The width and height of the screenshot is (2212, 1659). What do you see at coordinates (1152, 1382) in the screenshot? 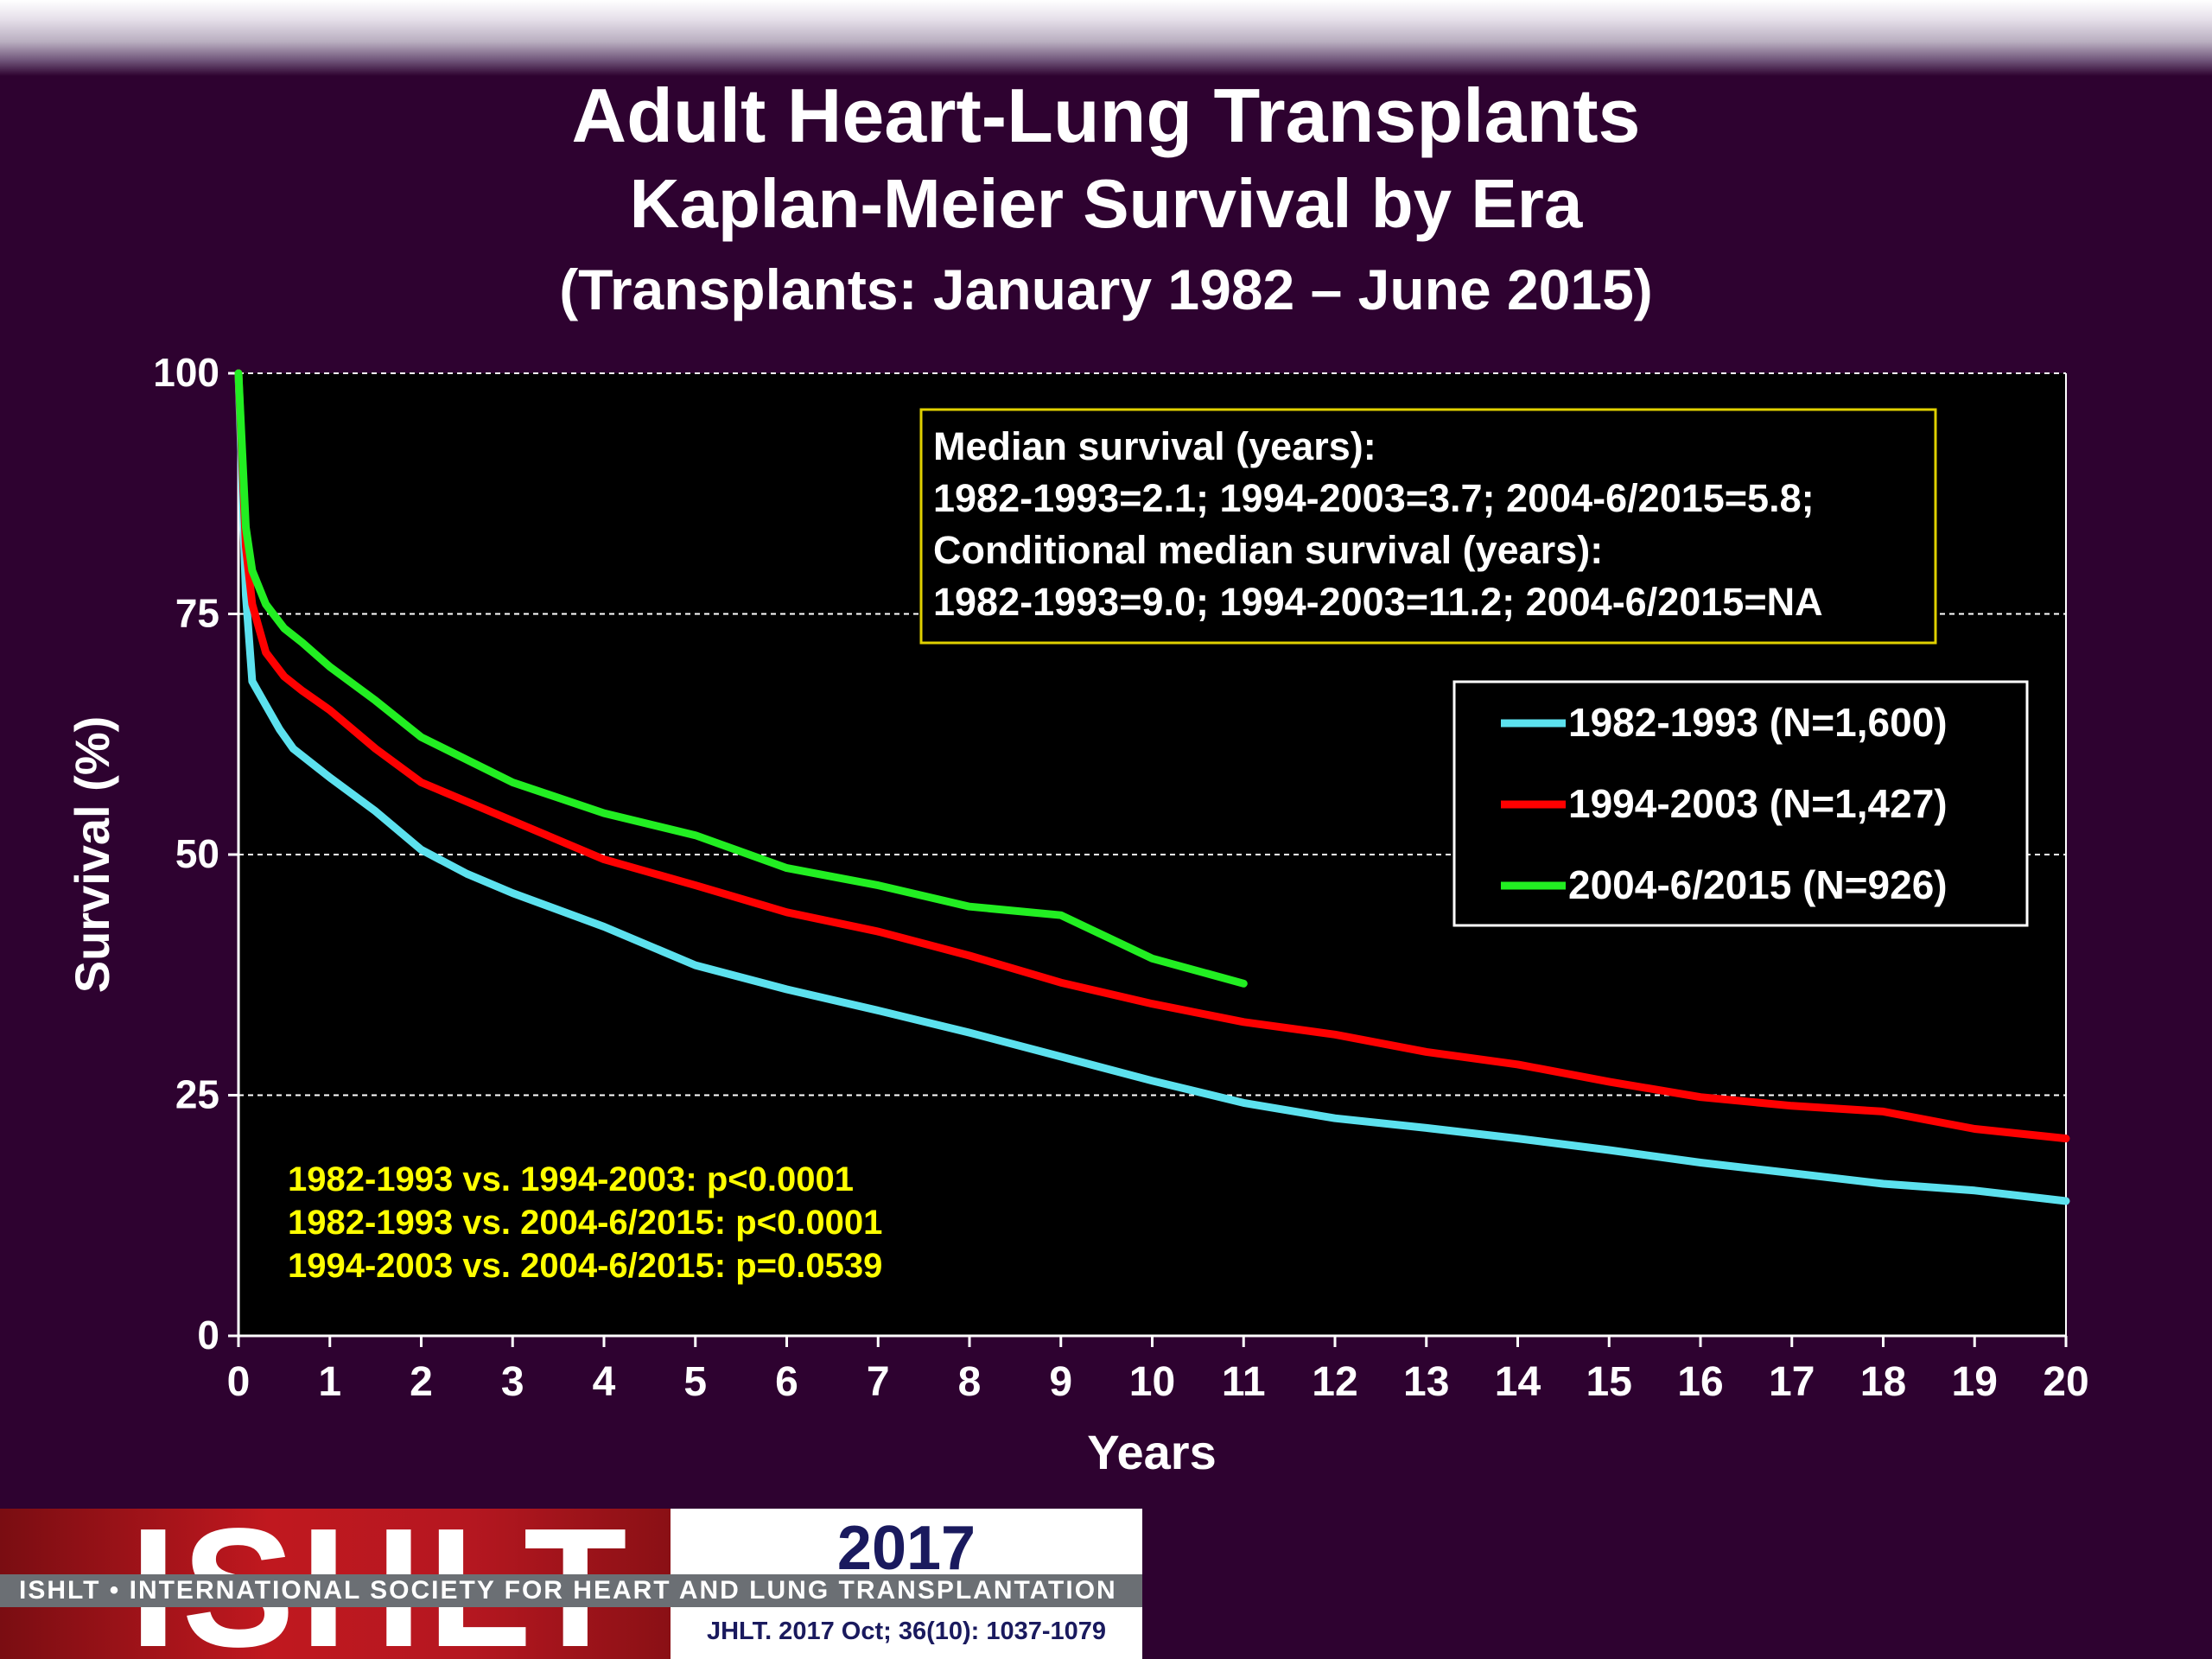
I see `x-tick-label-10: 10` at bounding box center [1152, 1382].